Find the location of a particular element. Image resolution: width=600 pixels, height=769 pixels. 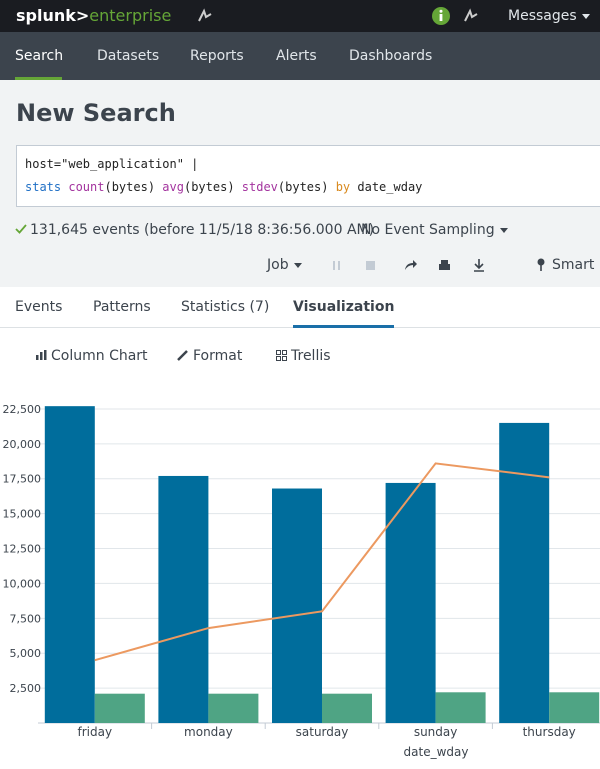

smart-mode: Smart M is located at coordinates (576, 265).